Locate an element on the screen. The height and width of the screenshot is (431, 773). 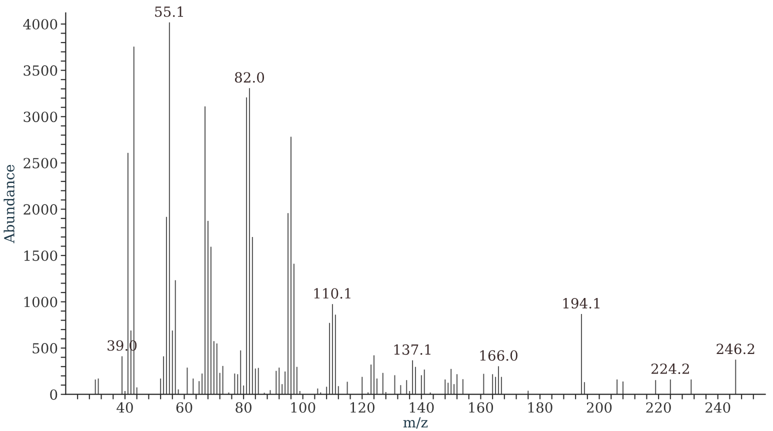
y-tick-label: 3500 is located at coordinates (41, 70).